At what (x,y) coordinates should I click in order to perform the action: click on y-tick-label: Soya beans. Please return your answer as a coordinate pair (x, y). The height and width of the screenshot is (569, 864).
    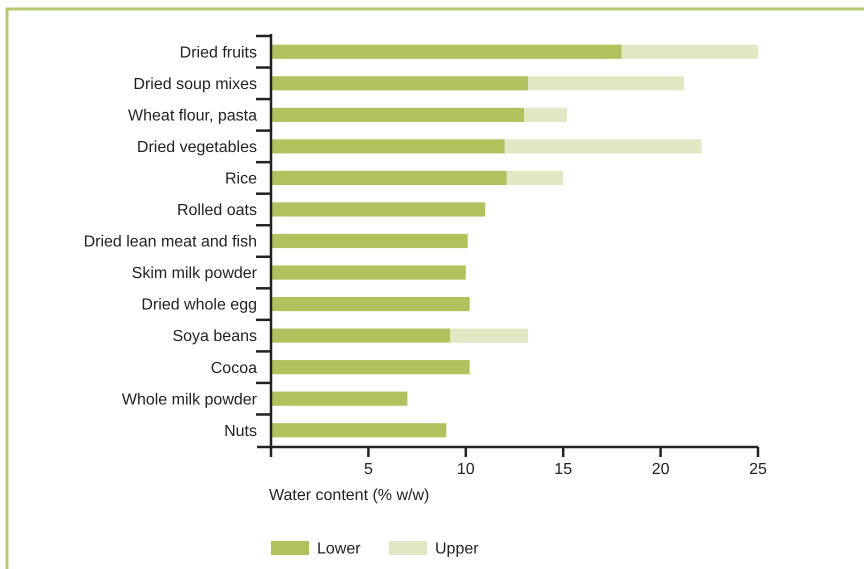
    Looking at the image, I should click on (214, 337).